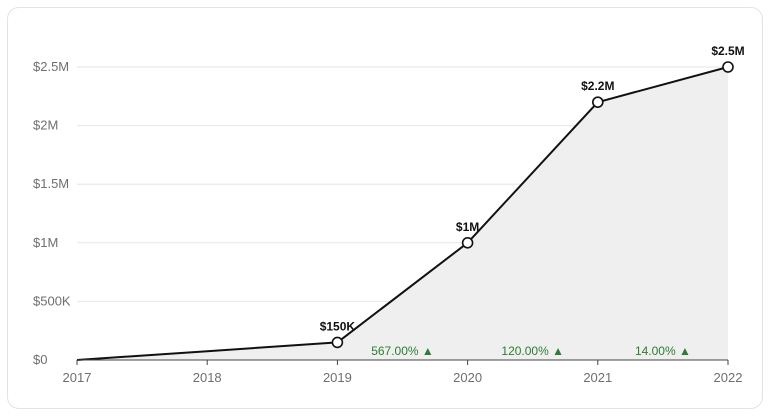 The height and width of the screenshot is (417, 772). I want to click on y-tick-label: $500K, so click(52, 300).